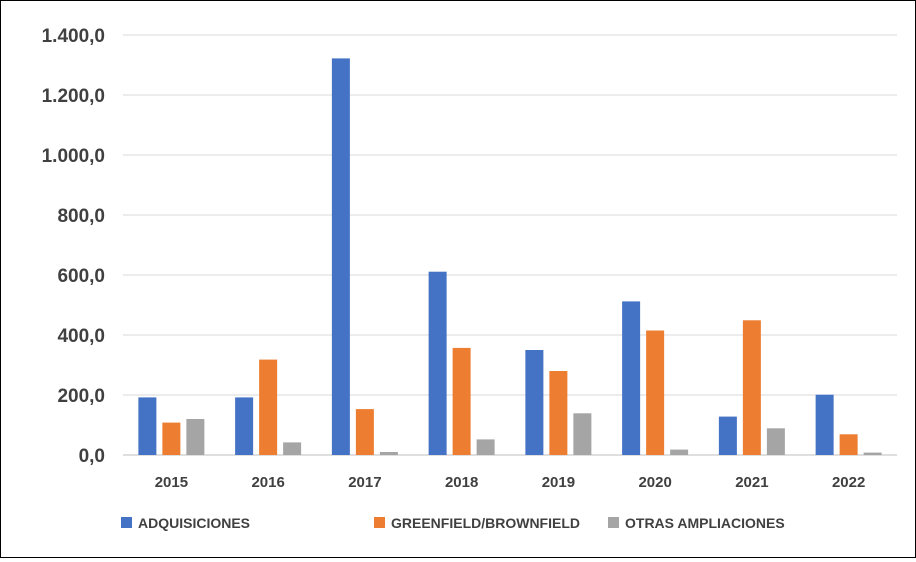  What do you see at coordinates (388, 453) in the screenshot?
I see `bar-otras-ampliaciones-2017` at bounding box center [388, 453].